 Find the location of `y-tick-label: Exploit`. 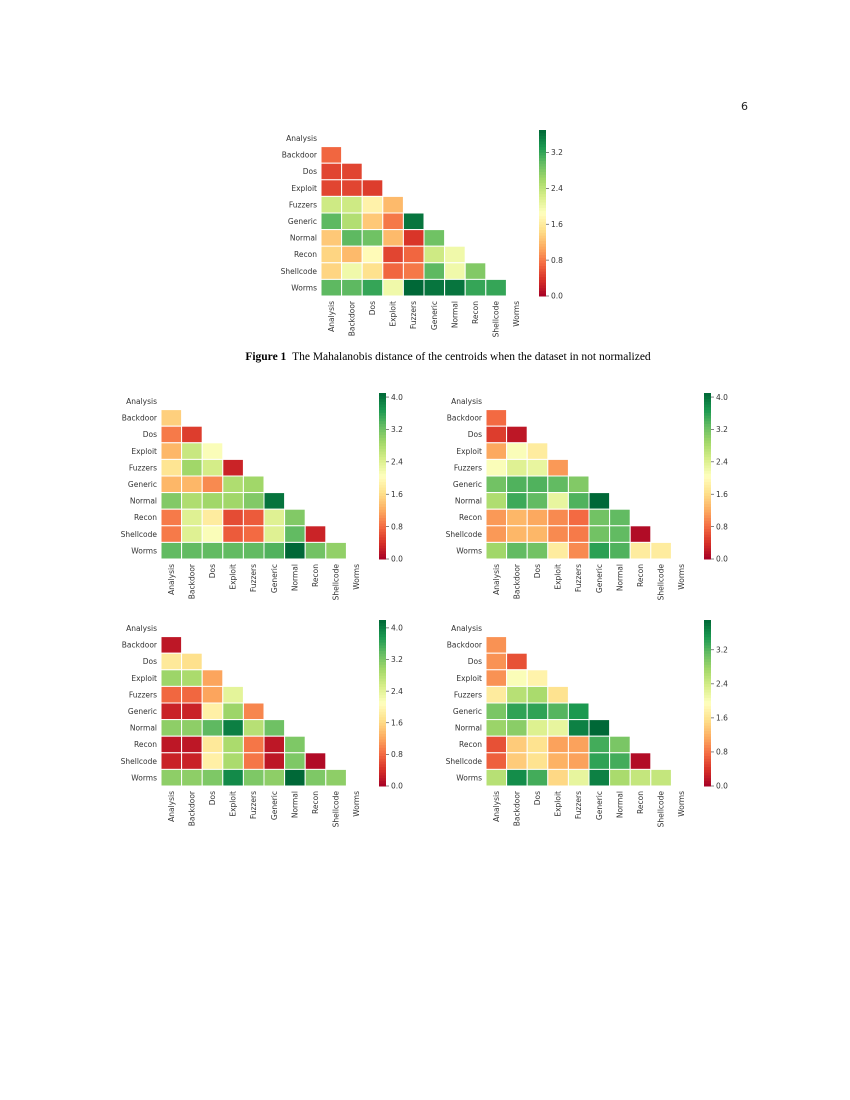

y-tick-label: Exploit is located at coordinates (304, 188).